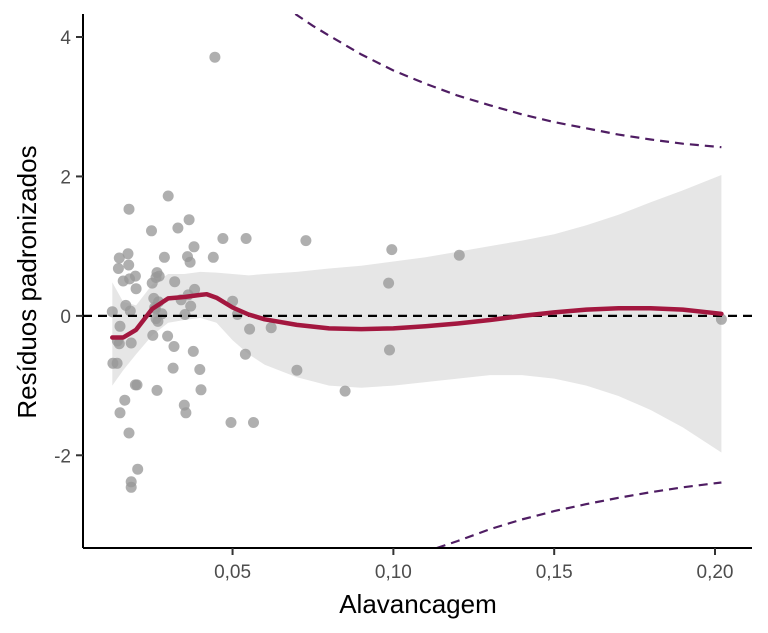 The height and width of the screenshot is (633, 768). What do you see at coordinates (65, 177) in the screenshot?
I see `y-tick-label: 2` at bounding box center [65, 177].